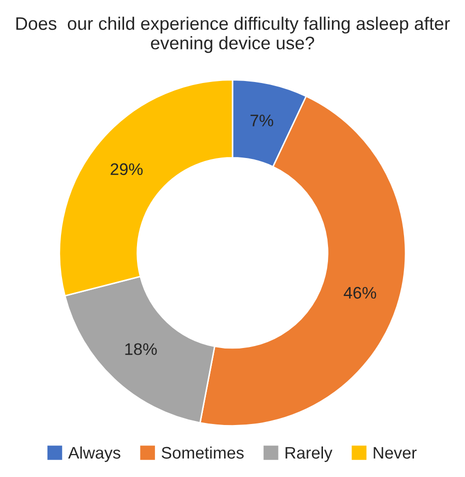  I want to click on data-label: 29%, so click(126, 169).